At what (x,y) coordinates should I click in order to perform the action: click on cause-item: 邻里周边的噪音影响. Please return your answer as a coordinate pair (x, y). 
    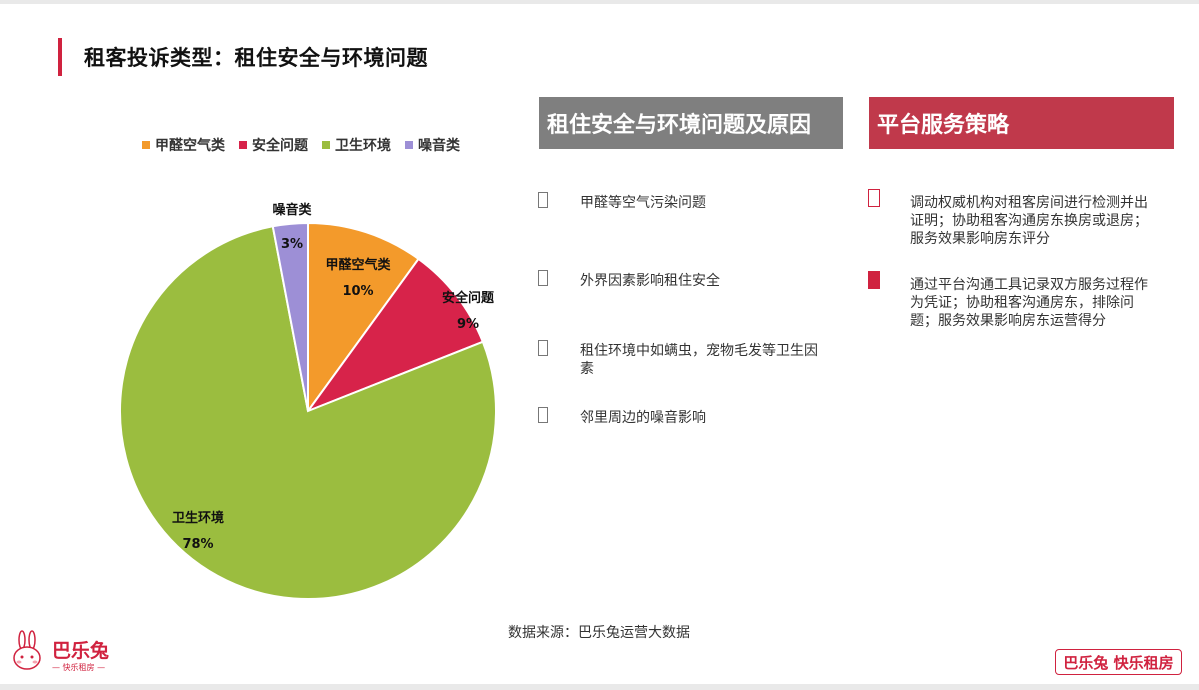
    Looking at the image, I should click on (688, 417).